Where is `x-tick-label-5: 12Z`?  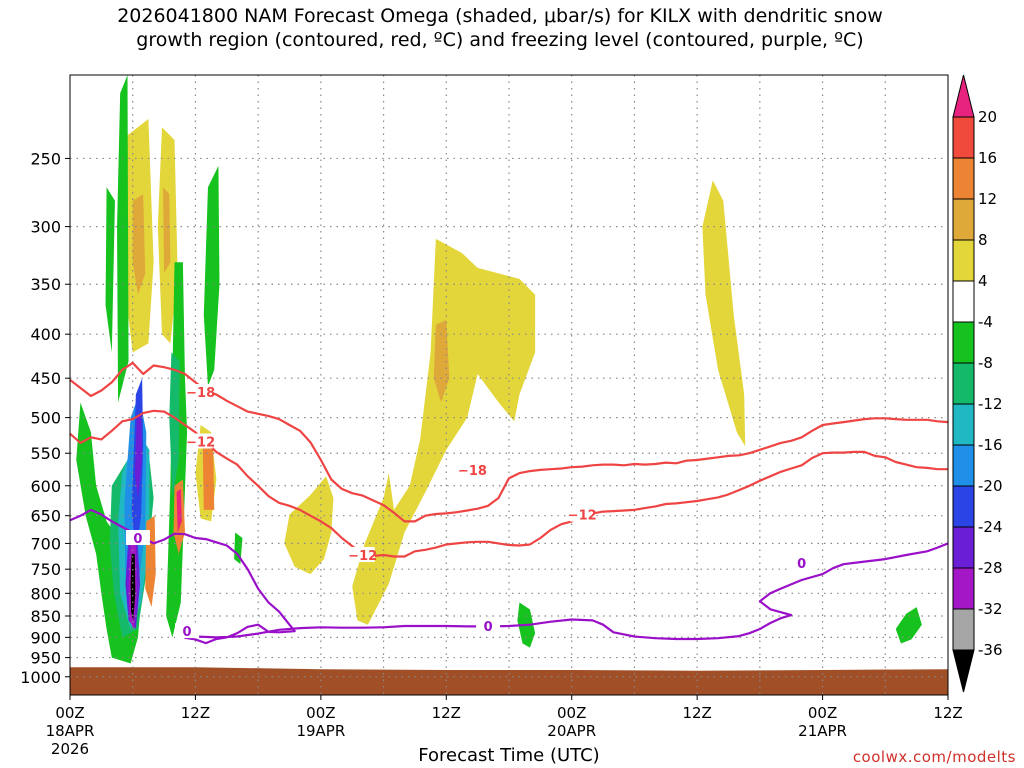
x-tick-label-5: 12Z is located at coordinates (696, 713).